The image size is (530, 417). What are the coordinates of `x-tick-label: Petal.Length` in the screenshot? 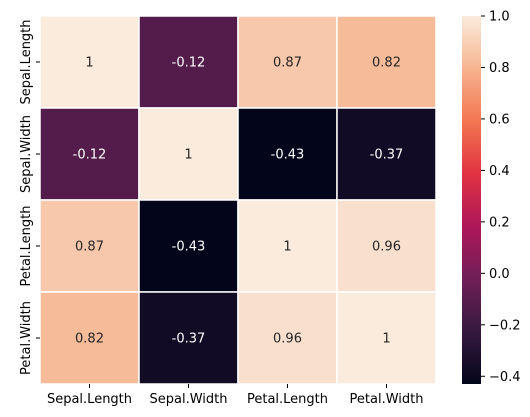 It's located at (287, 399).